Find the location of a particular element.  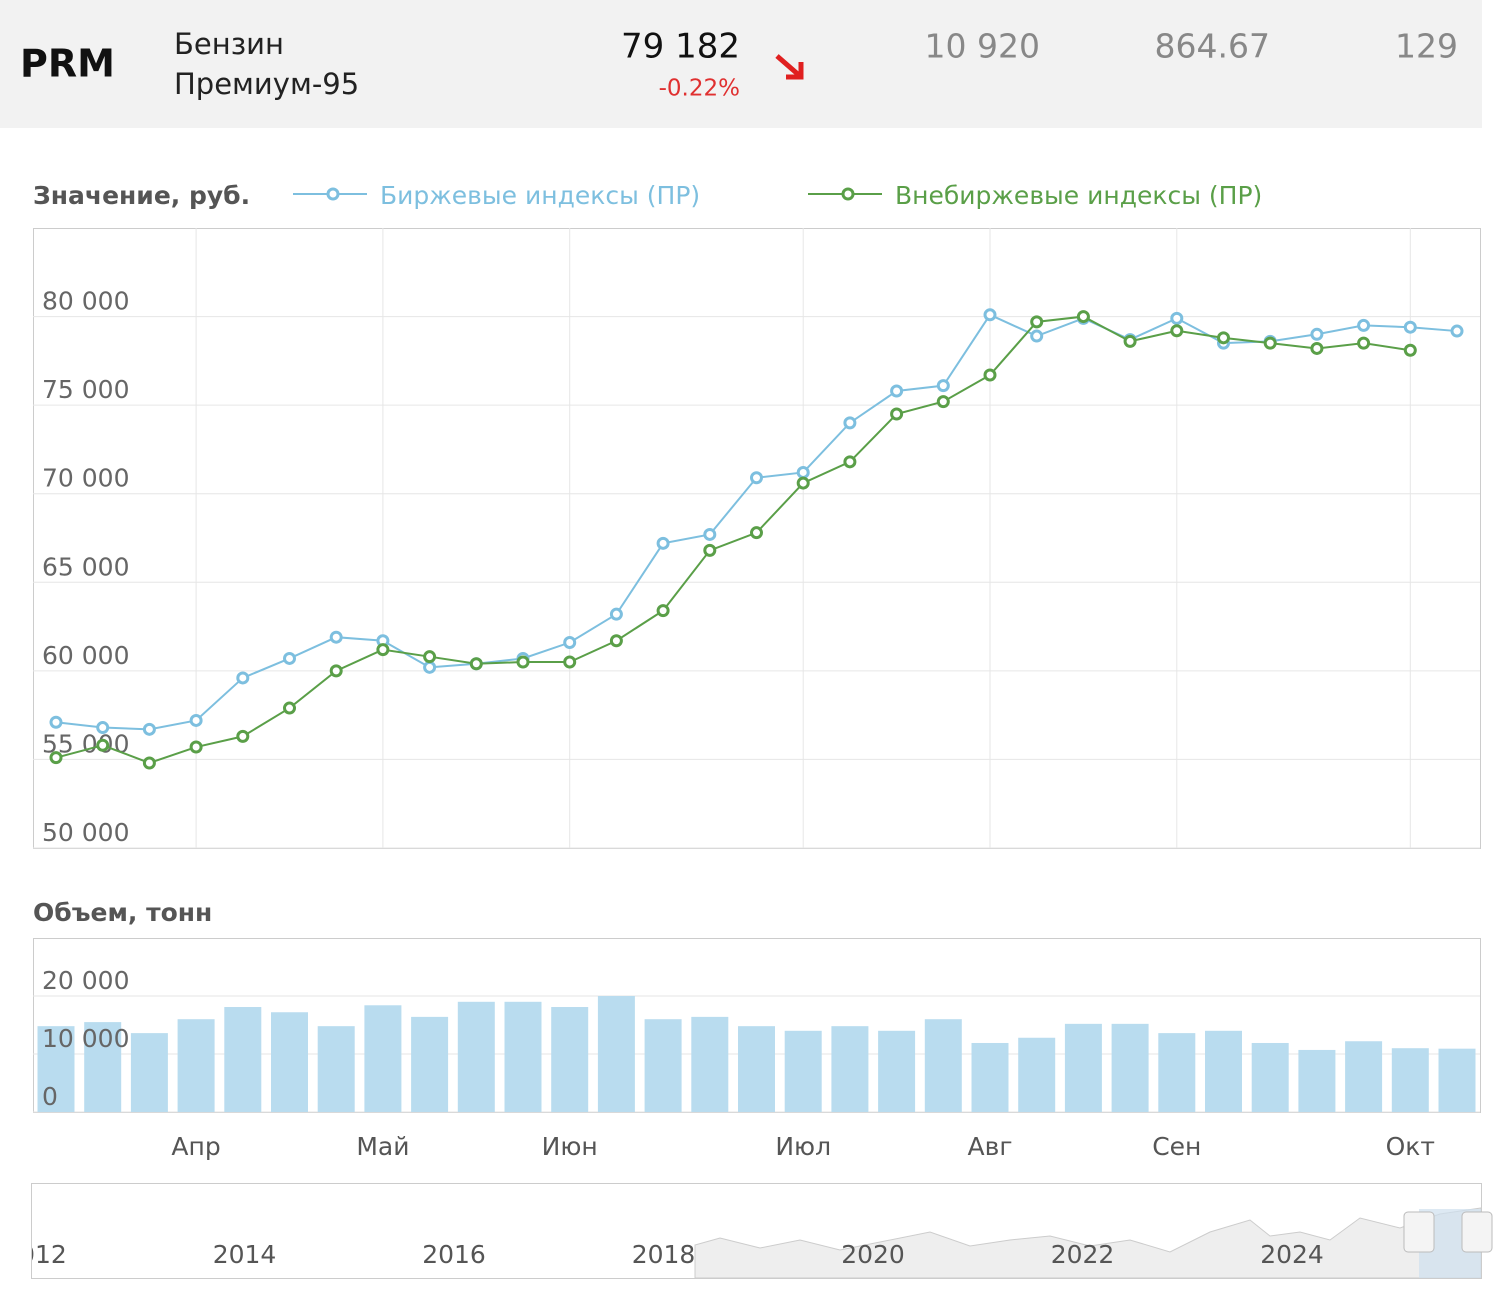

value: 864.67 is located at coordinates (1212, 46).